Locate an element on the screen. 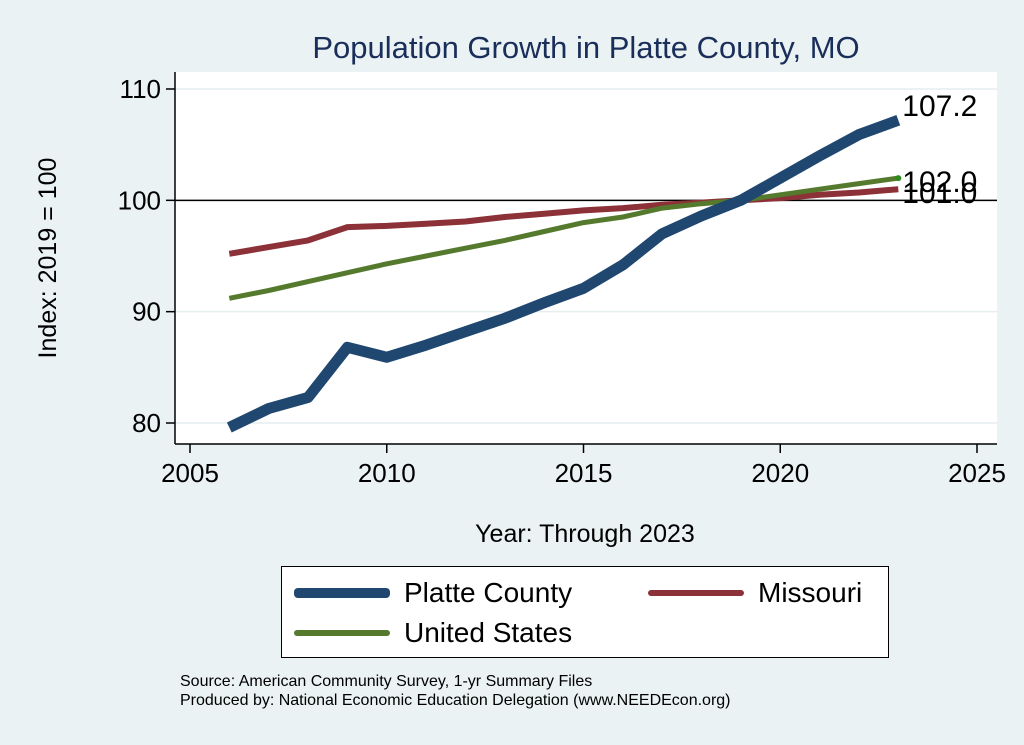 The height and width of the screenshot is (745, 1024). legend-swatch-platte-county is located at coordinates (342, 593).